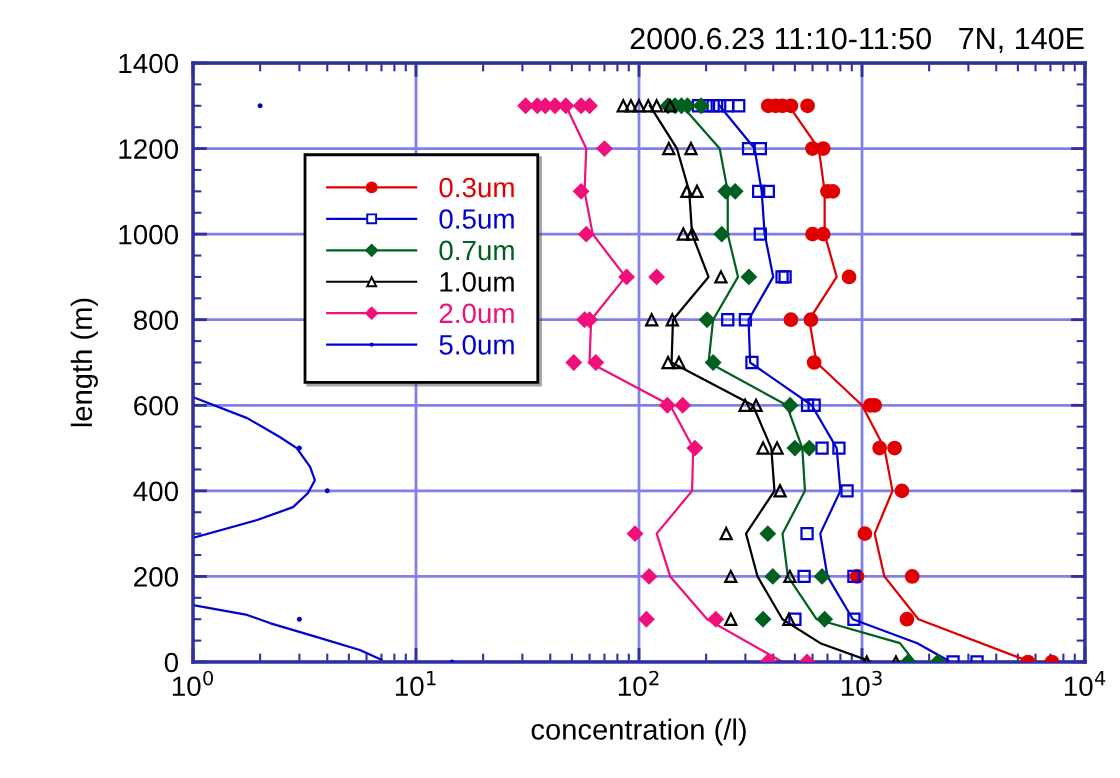 This screenshot has width=1120, height=778. Describe the element at coordinates (476, 187) in the screenshot. I see `legend-label: 0.3um` at that location.